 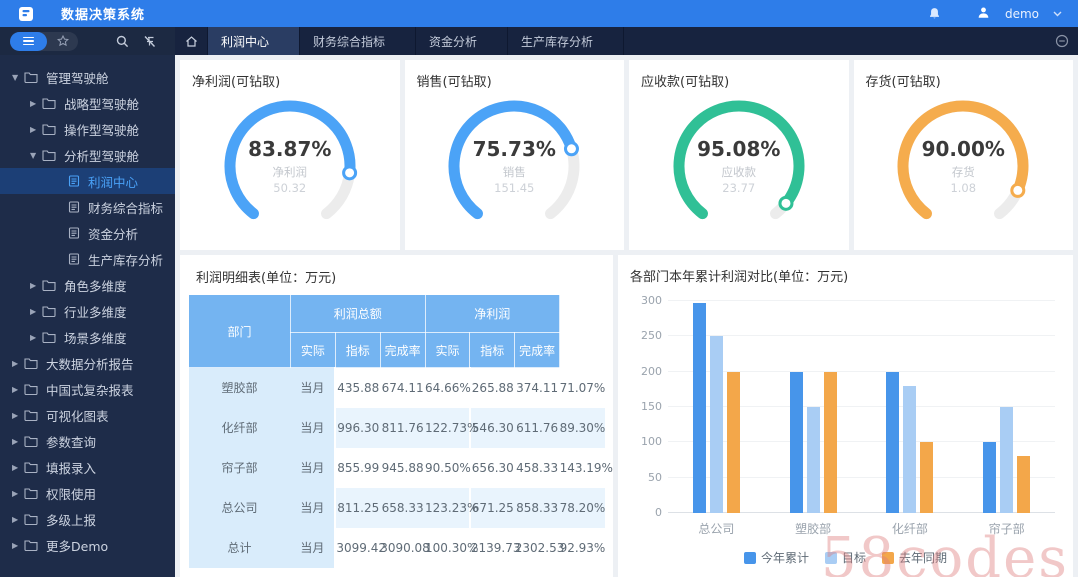 What do you see at coordinates (491, 507) in the screenshot?
I see `cell-value: 671.25` at bounding box center [491, 507].